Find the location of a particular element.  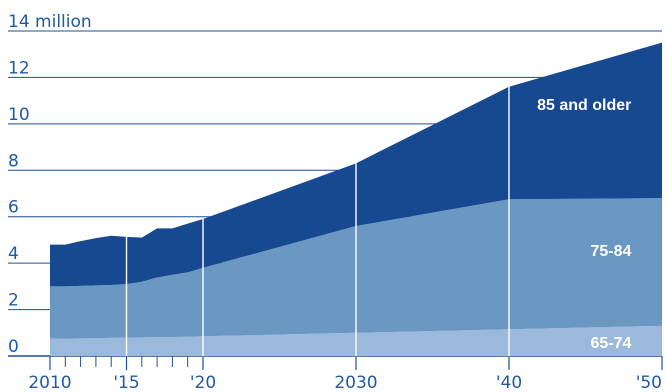

x-tick-label: 2030 is located at coordinates (355, 382).